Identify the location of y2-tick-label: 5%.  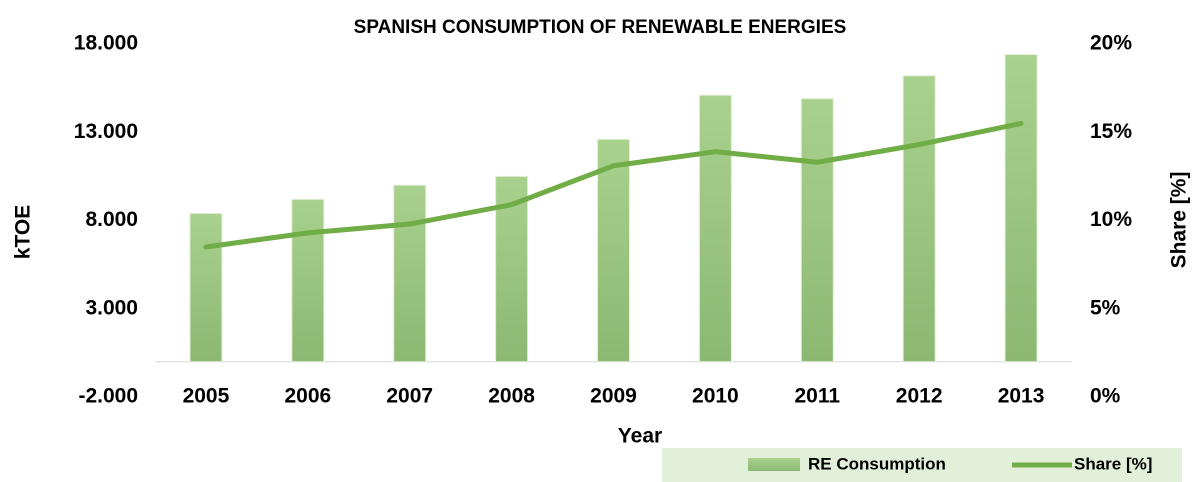
(1105, 307).